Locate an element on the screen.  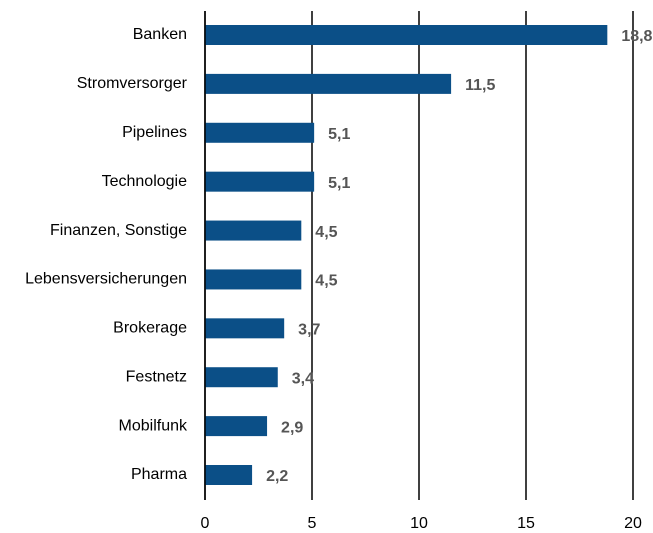
value-label: 2,9 is located at coordinates (292, 427).